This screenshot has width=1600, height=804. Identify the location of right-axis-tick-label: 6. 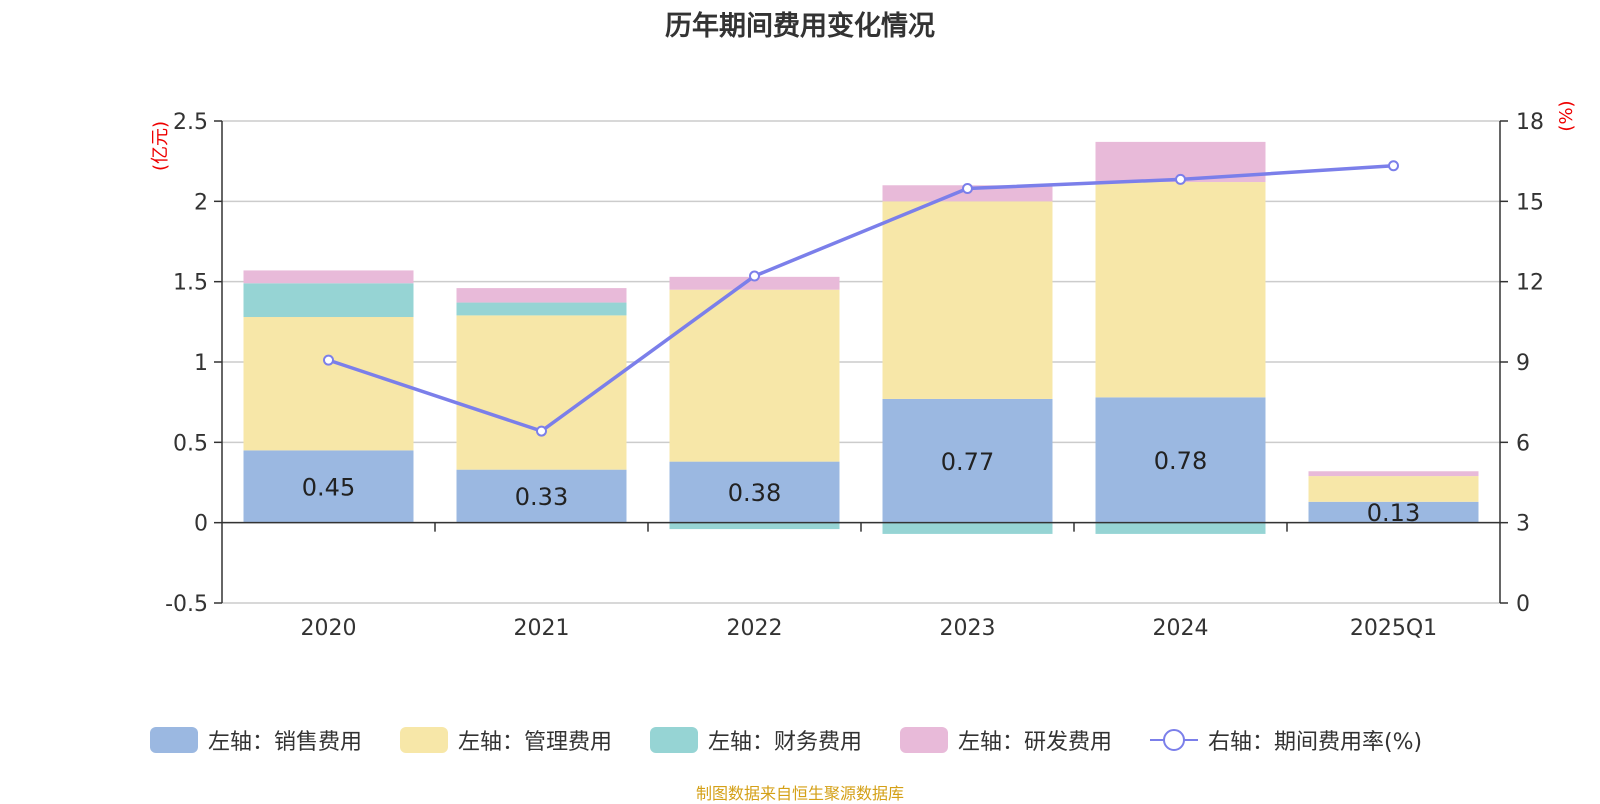
(1523, 443).